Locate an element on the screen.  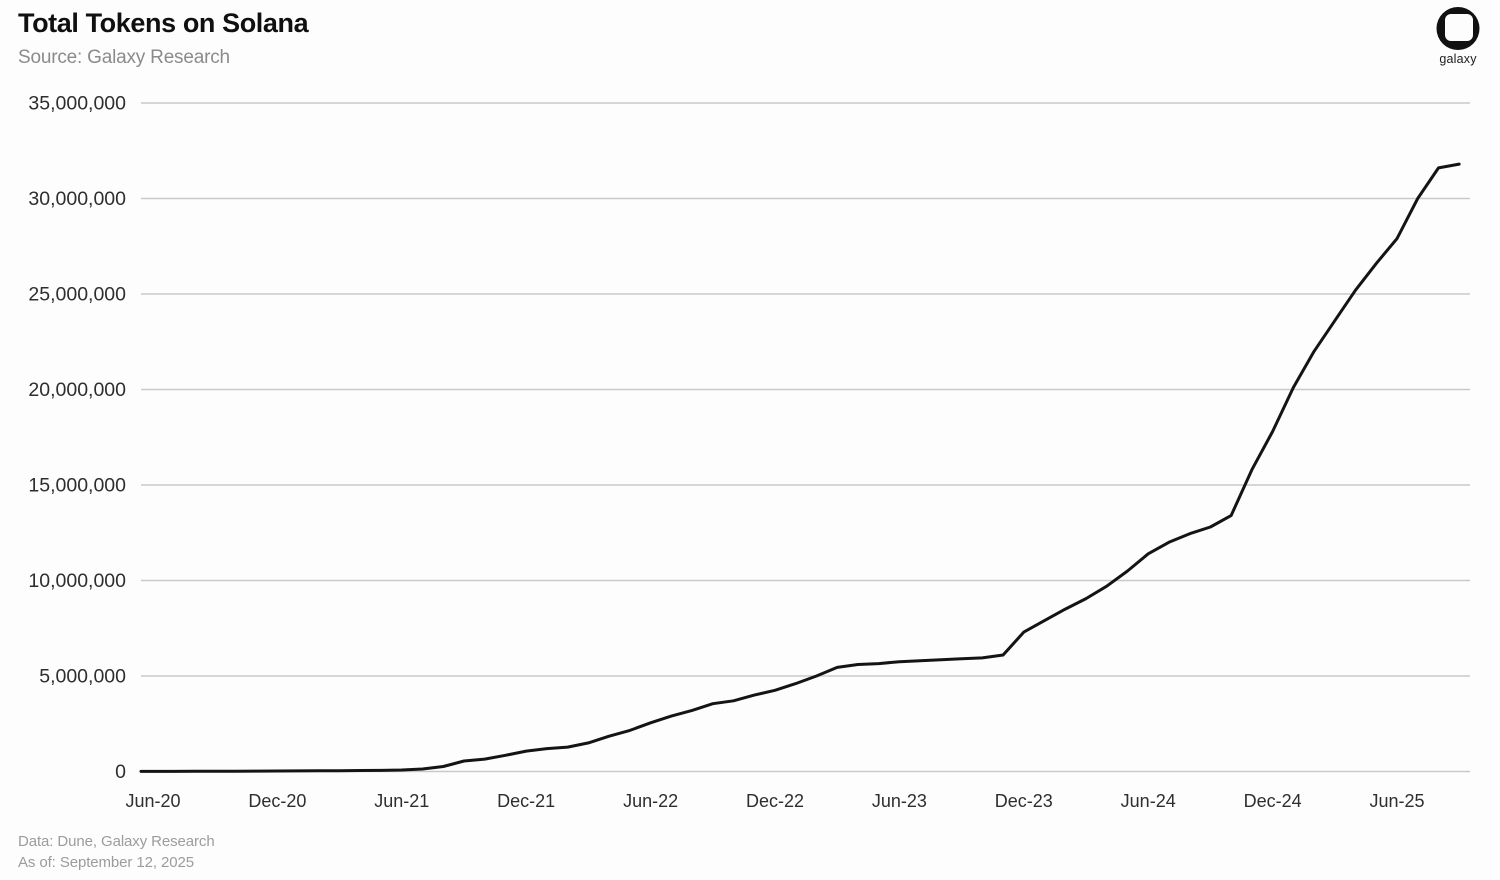
x-axis-tick-label: Jun-21 is located at coordinates (401, 801).